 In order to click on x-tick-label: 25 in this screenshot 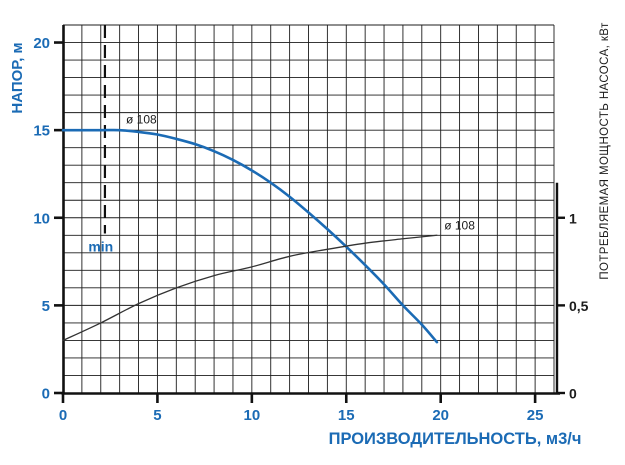, I will do `click(535, 415)`.